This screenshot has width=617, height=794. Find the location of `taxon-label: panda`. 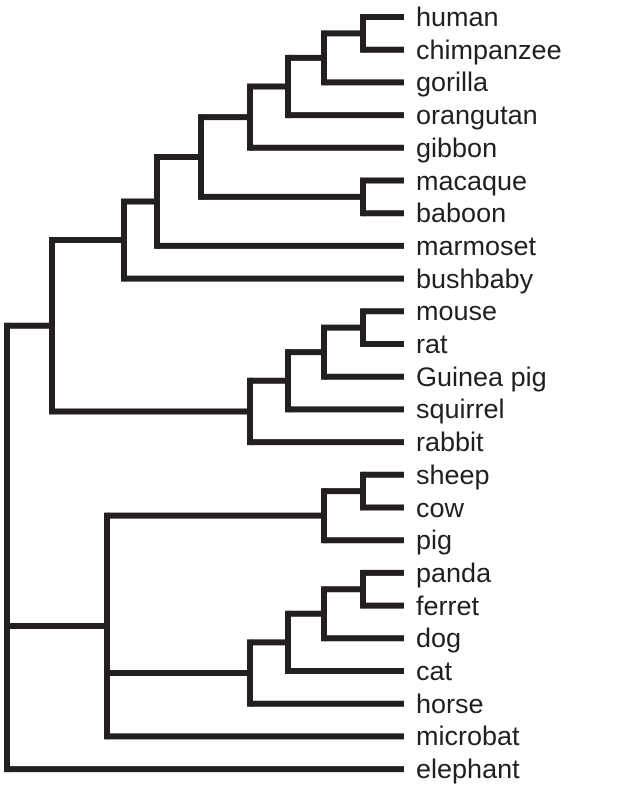

taxon-label: panda is located at coordinates (454, 572).